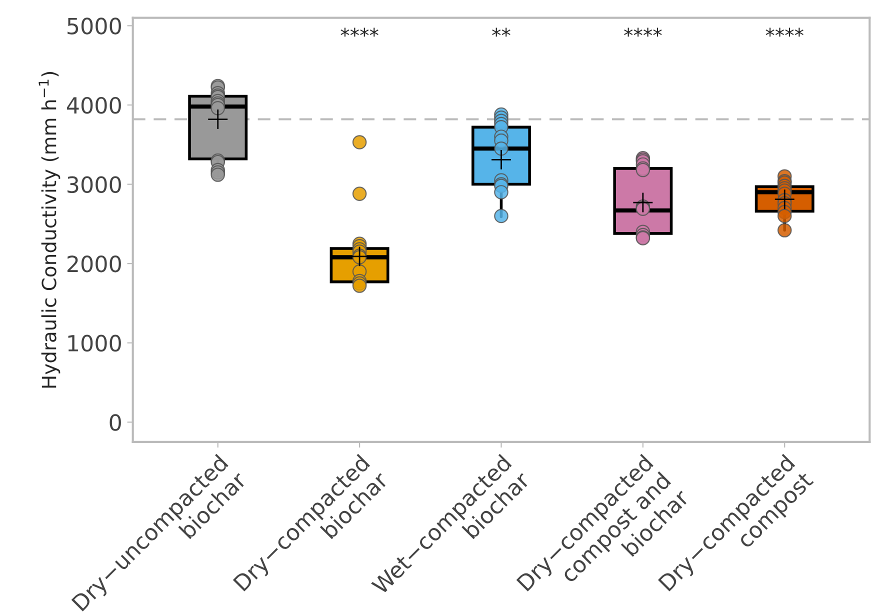  Describe the element at coordinates (94, 185) in the screenshot. I see `y-tick-label: 3000` at that location.